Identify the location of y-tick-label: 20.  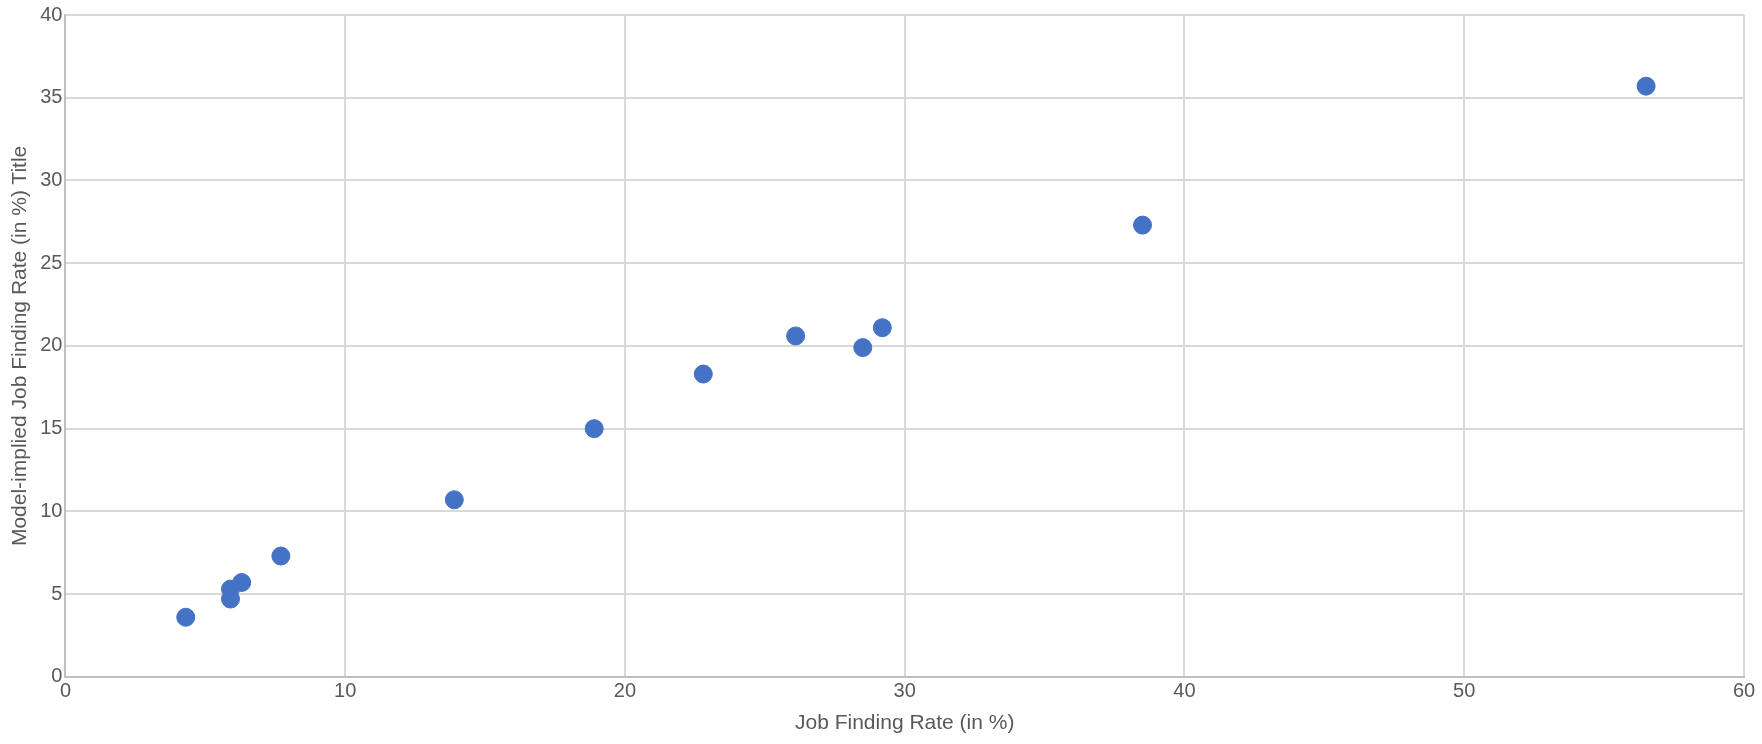
(51, 344).